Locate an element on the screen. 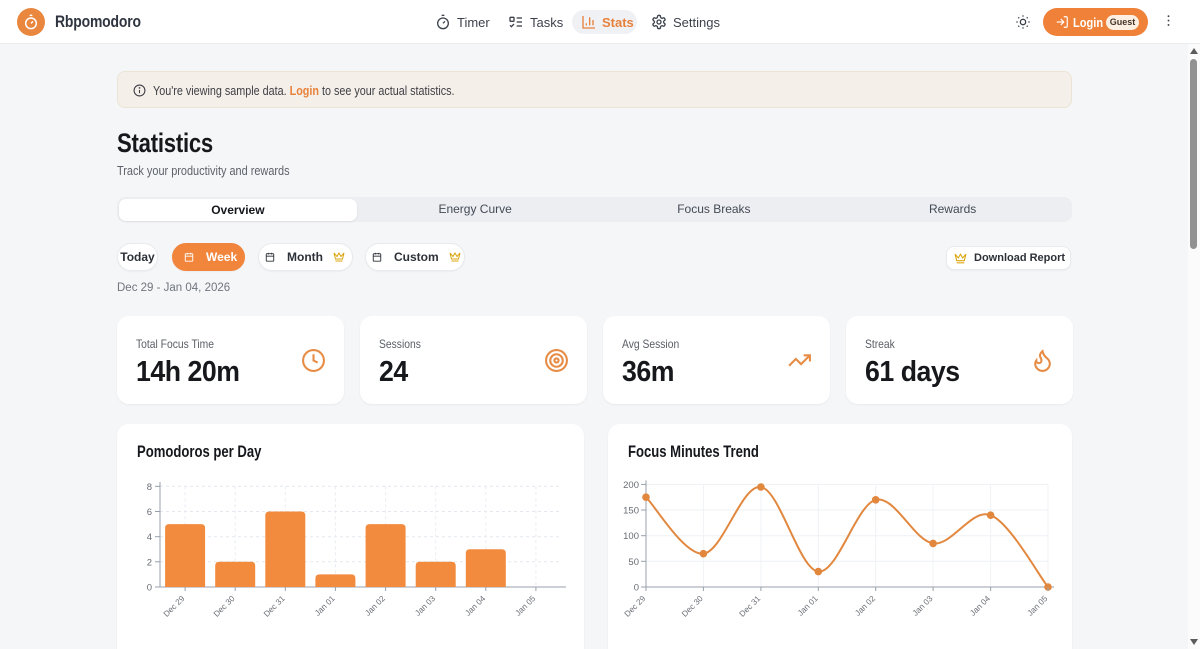 Image resolution: width=1200 pixels, height=649 pixels. svg-text: 200 is located at coordinates (631, 485).